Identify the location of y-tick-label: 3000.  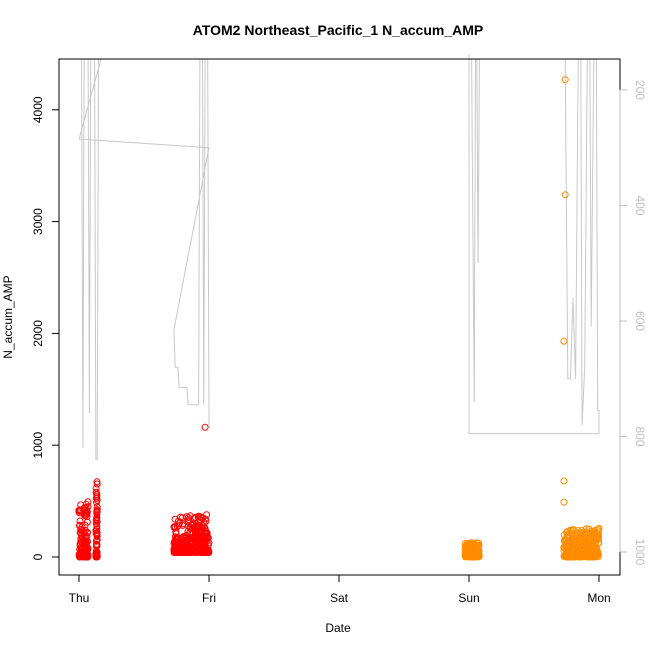
(38, 221).